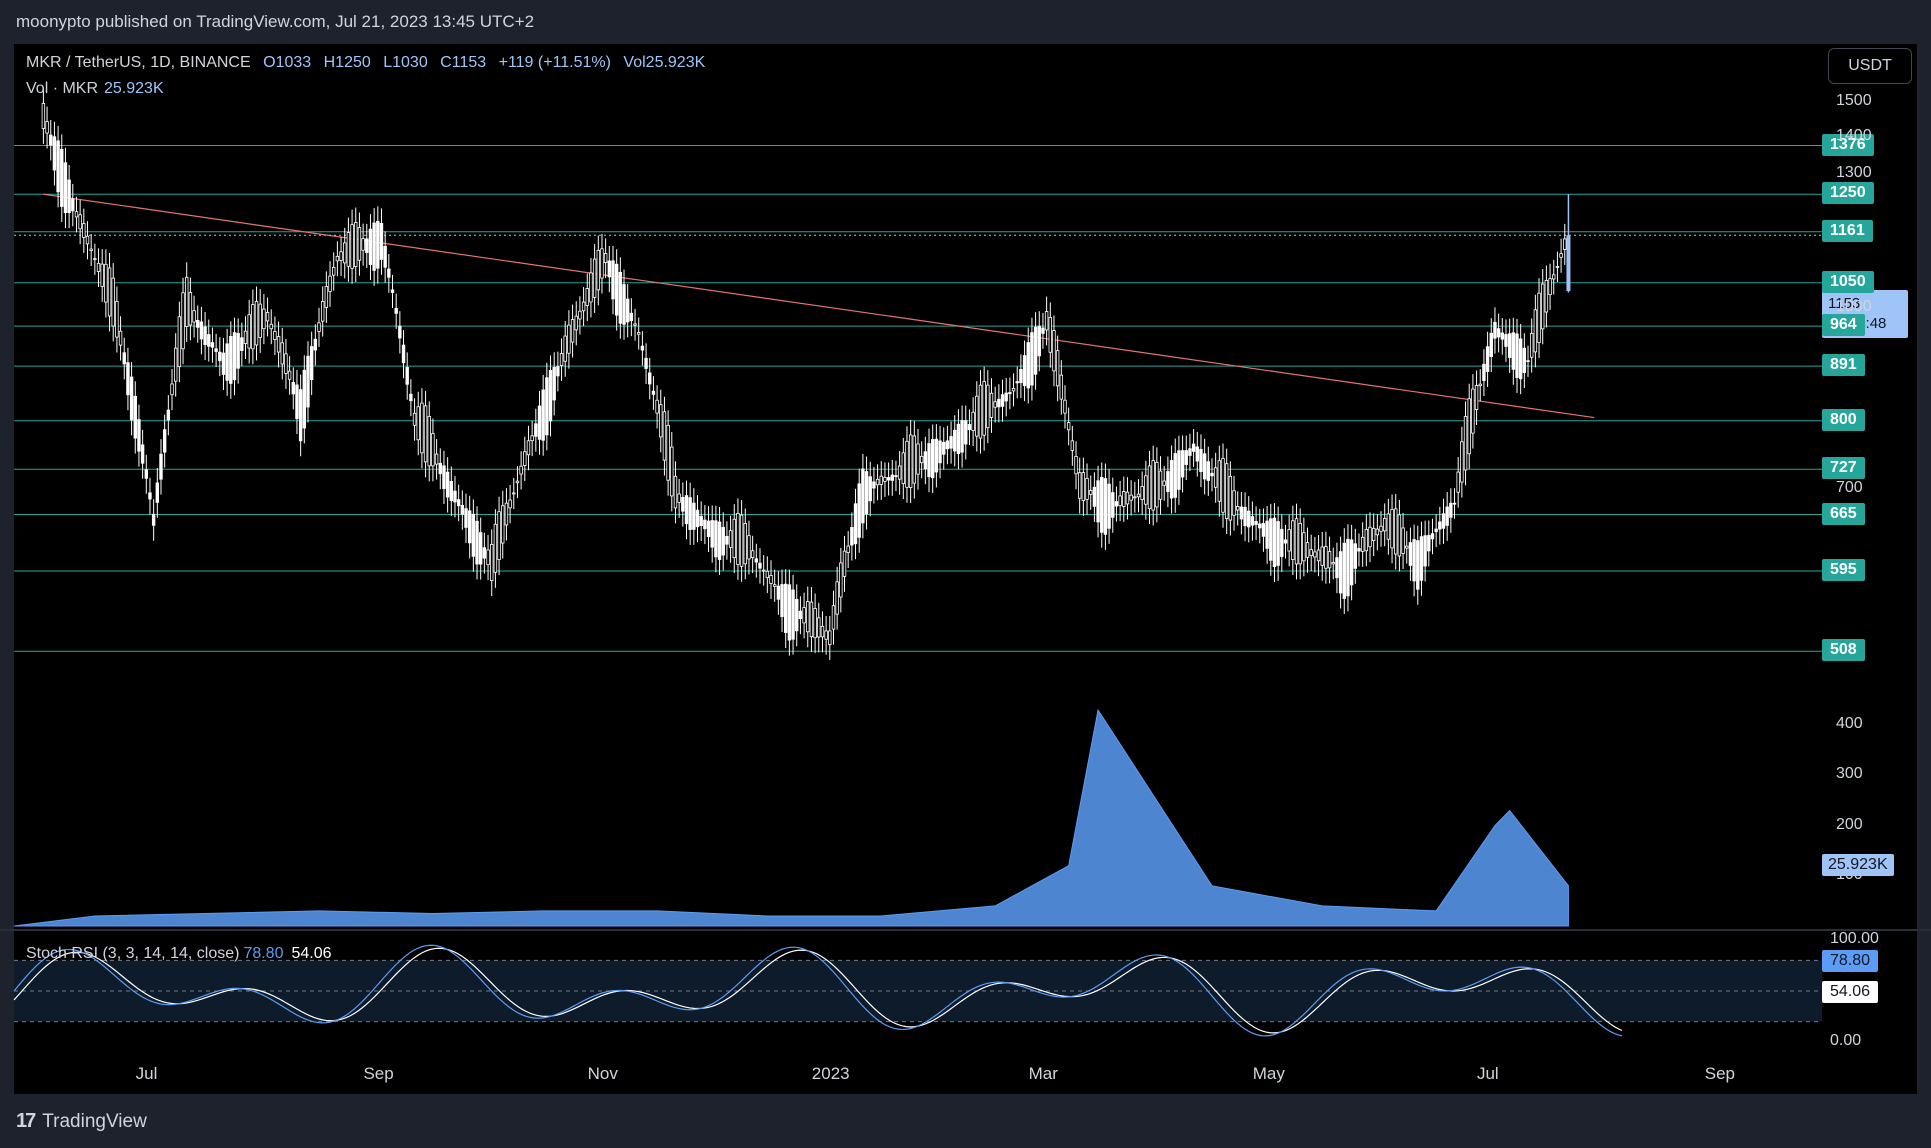 The image size is (1931, 1148). What do you see at coordinates (1843, 365) in the screenshot?
I see `level-tag-891: 891` at bounding box center [1843, 365].